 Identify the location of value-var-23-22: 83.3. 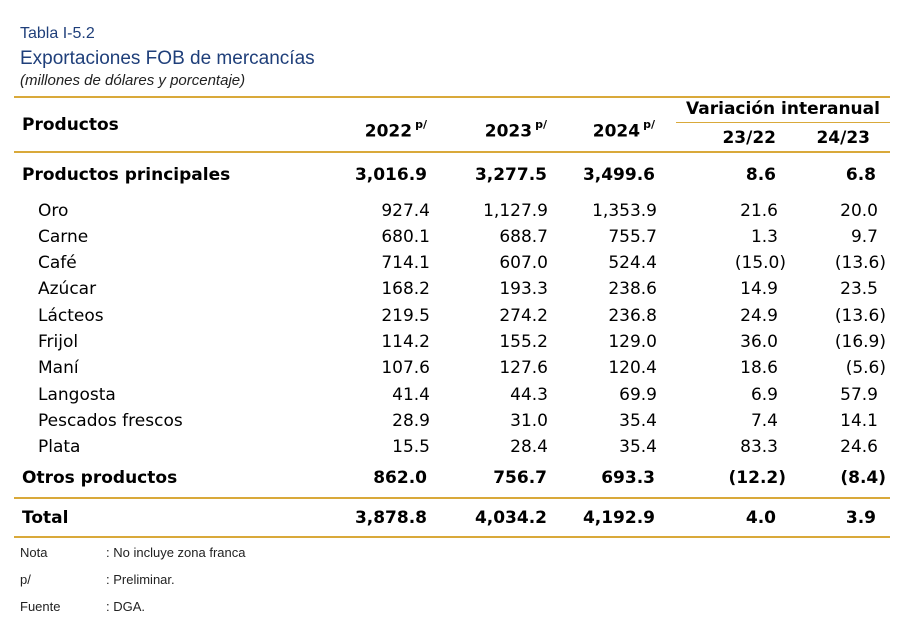
(759, 447).